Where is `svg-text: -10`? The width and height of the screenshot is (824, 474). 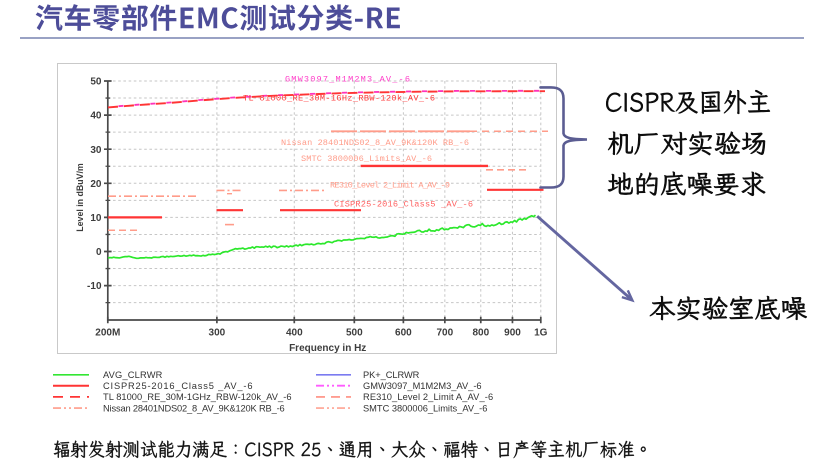 svg-text: -10 is located at coordinates (94, 286).